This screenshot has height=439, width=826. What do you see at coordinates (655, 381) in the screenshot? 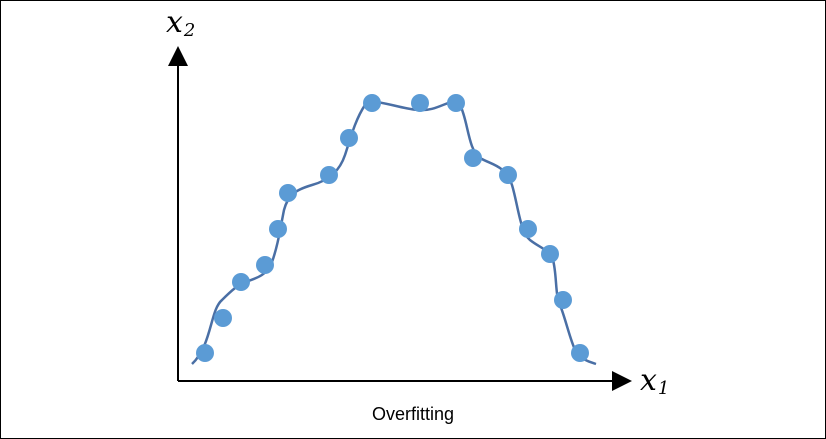
I see `x-axis-label: x1` at bounding box center [655, 381].